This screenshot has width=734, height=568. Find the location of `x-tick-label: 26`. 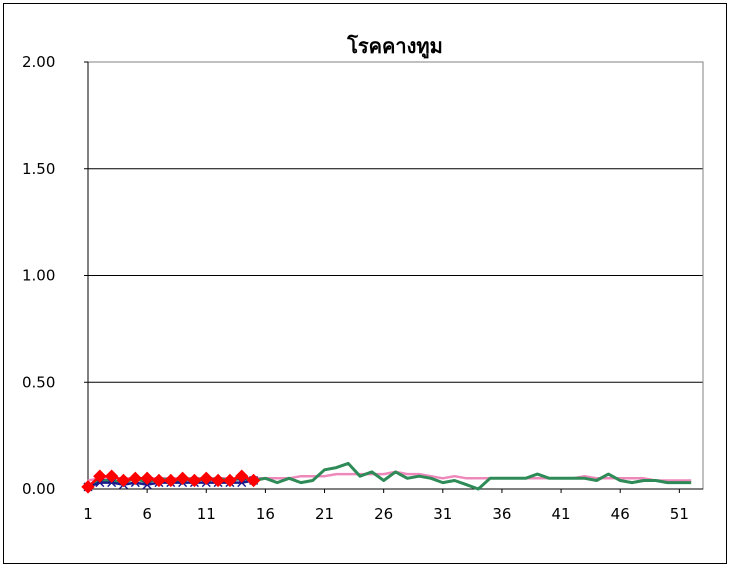

x-tick-label: 26 is located at coordinates (383, 514).